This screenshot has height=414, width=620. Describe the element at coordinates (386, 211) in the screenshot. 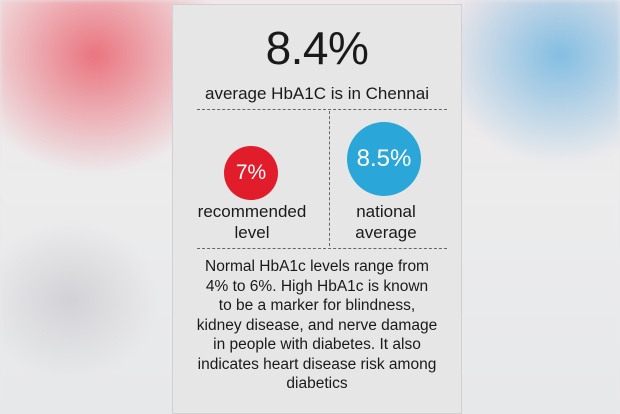

I see `national-average-label-line1: national` at that location.